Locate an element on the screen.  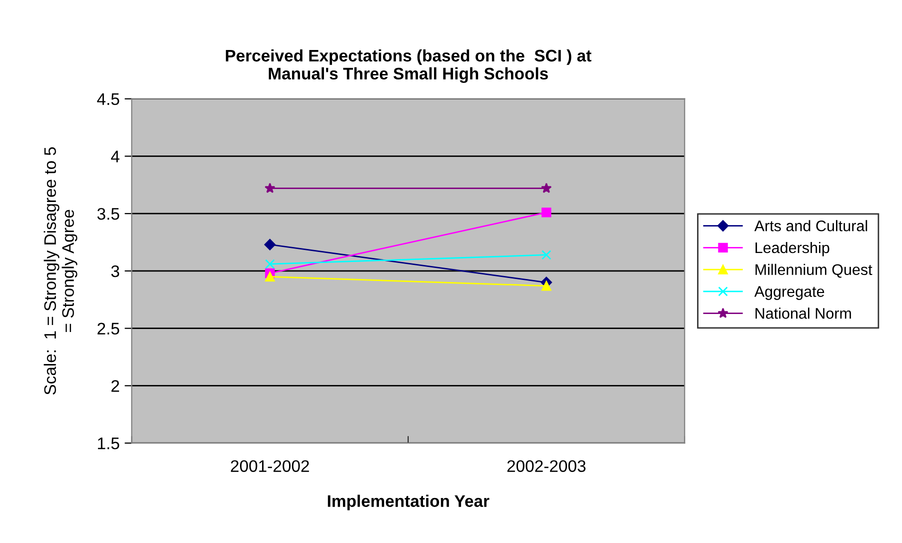
legend-label: Aggregate is located at coordinates (789, 293).